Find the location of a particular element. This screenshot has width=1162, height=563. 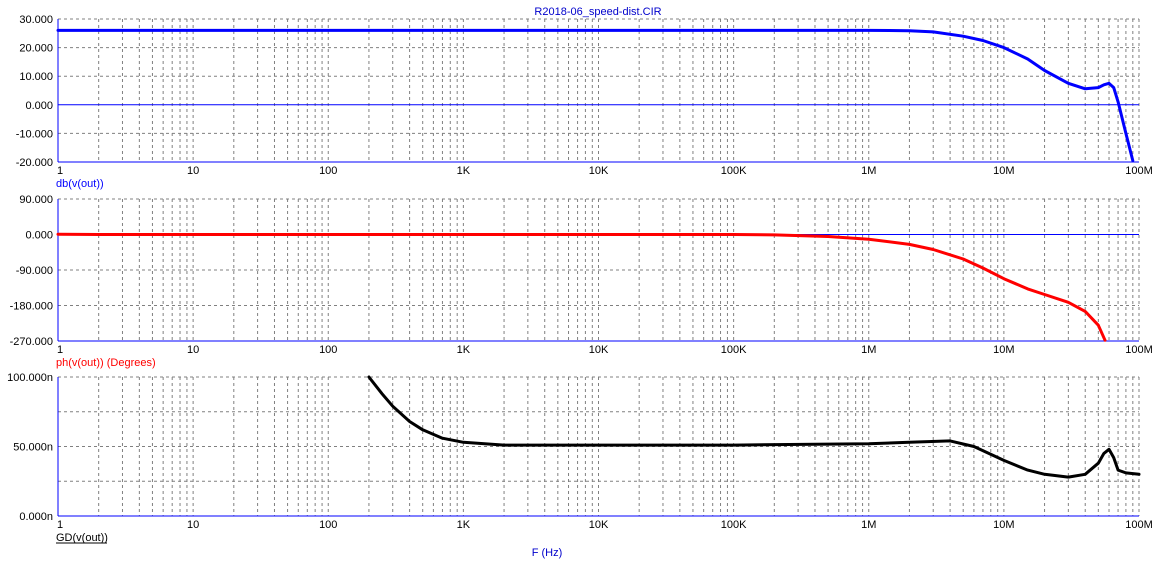

y-tick-label: 20.000 is located at coordinates (36, 49).